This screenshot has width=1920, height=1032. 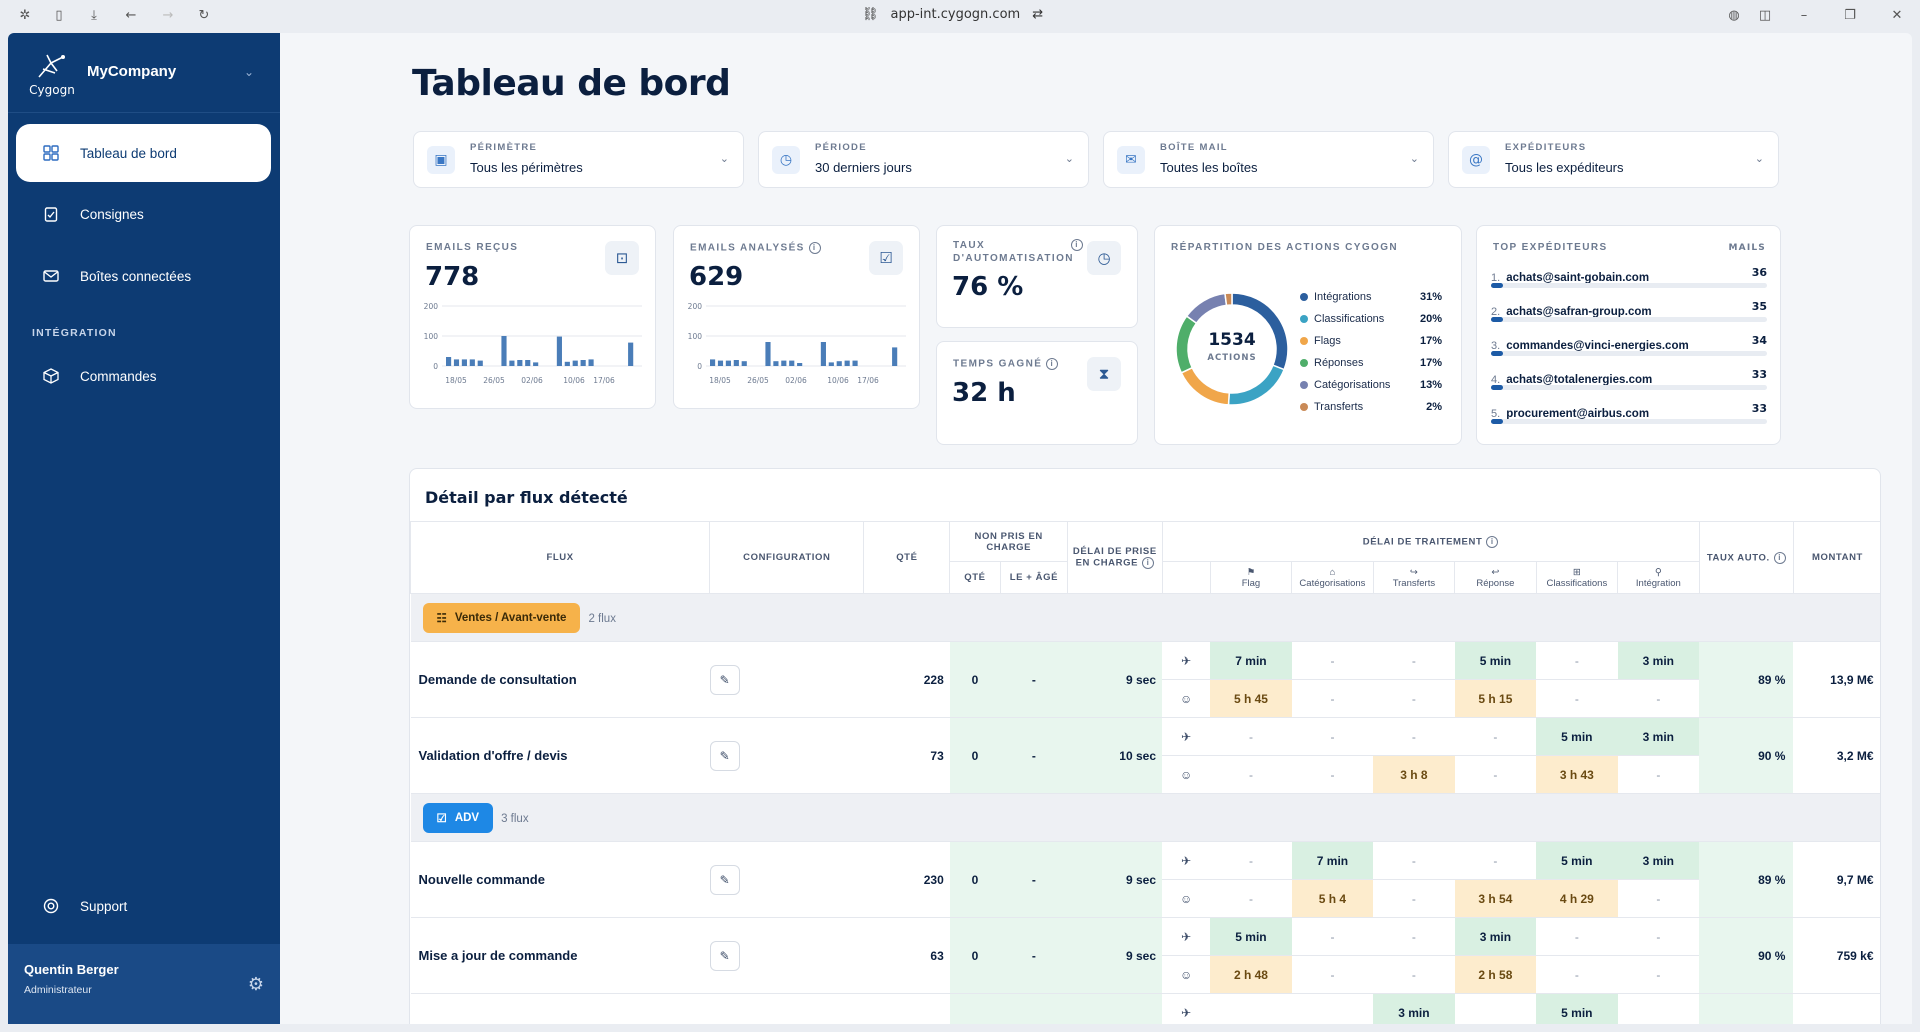 What do you see at coordinates (1131, 160) in the screenshot?
I see `mail-icon: ✉` at bounding box center [1131, 160].